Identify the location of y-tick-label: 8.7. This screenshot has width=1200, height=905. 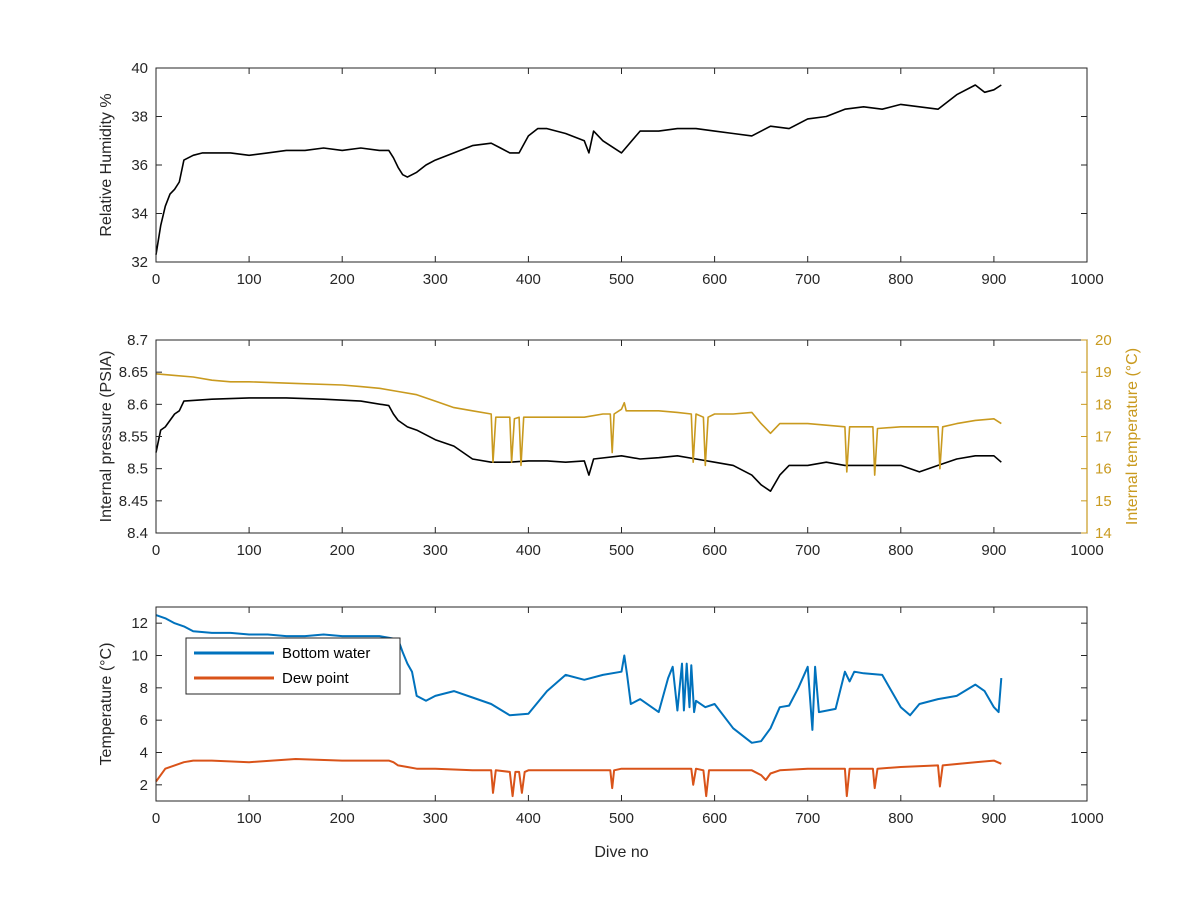
(137, 340).